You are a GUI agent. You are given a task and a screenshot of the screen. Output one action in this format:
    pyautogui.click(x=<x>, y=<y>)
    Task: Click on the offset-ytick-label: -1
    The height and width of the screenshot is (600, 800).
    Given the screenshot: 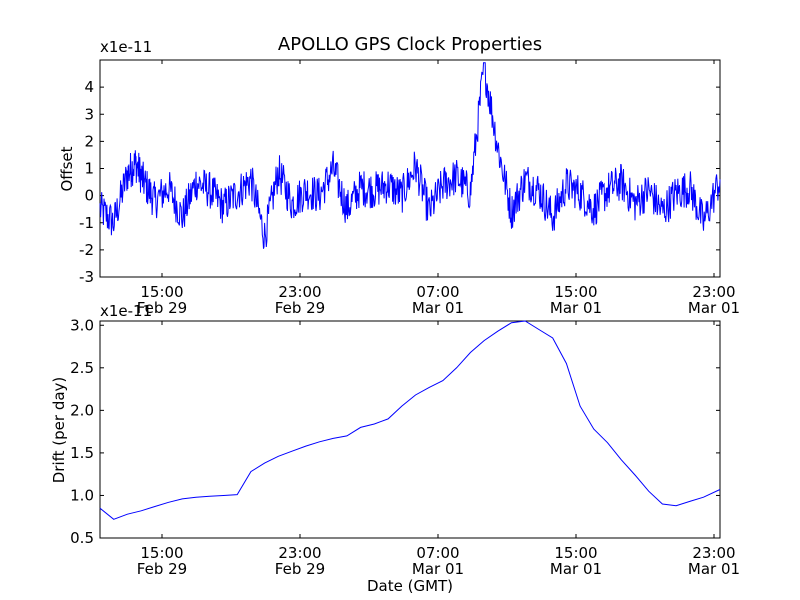 What is the action you would take?
    pyautogui.click(x=86, y=223)
    